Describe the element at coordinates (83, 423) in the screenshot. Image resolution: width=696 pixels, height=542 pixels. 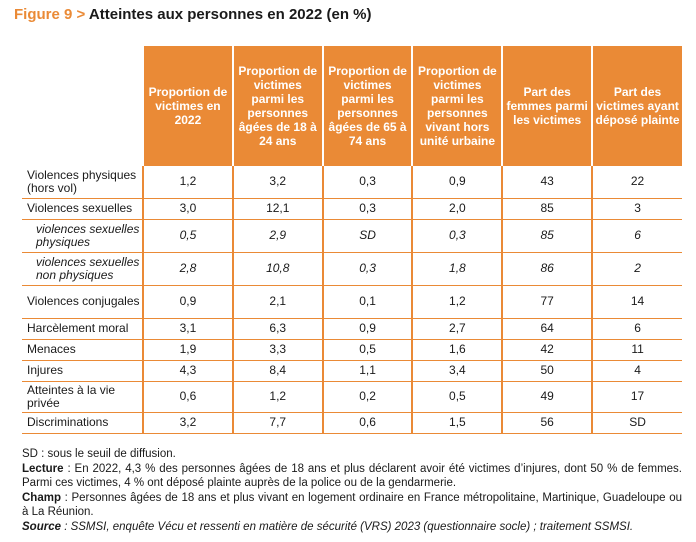
I see `row-label: Discriminations` at that location.